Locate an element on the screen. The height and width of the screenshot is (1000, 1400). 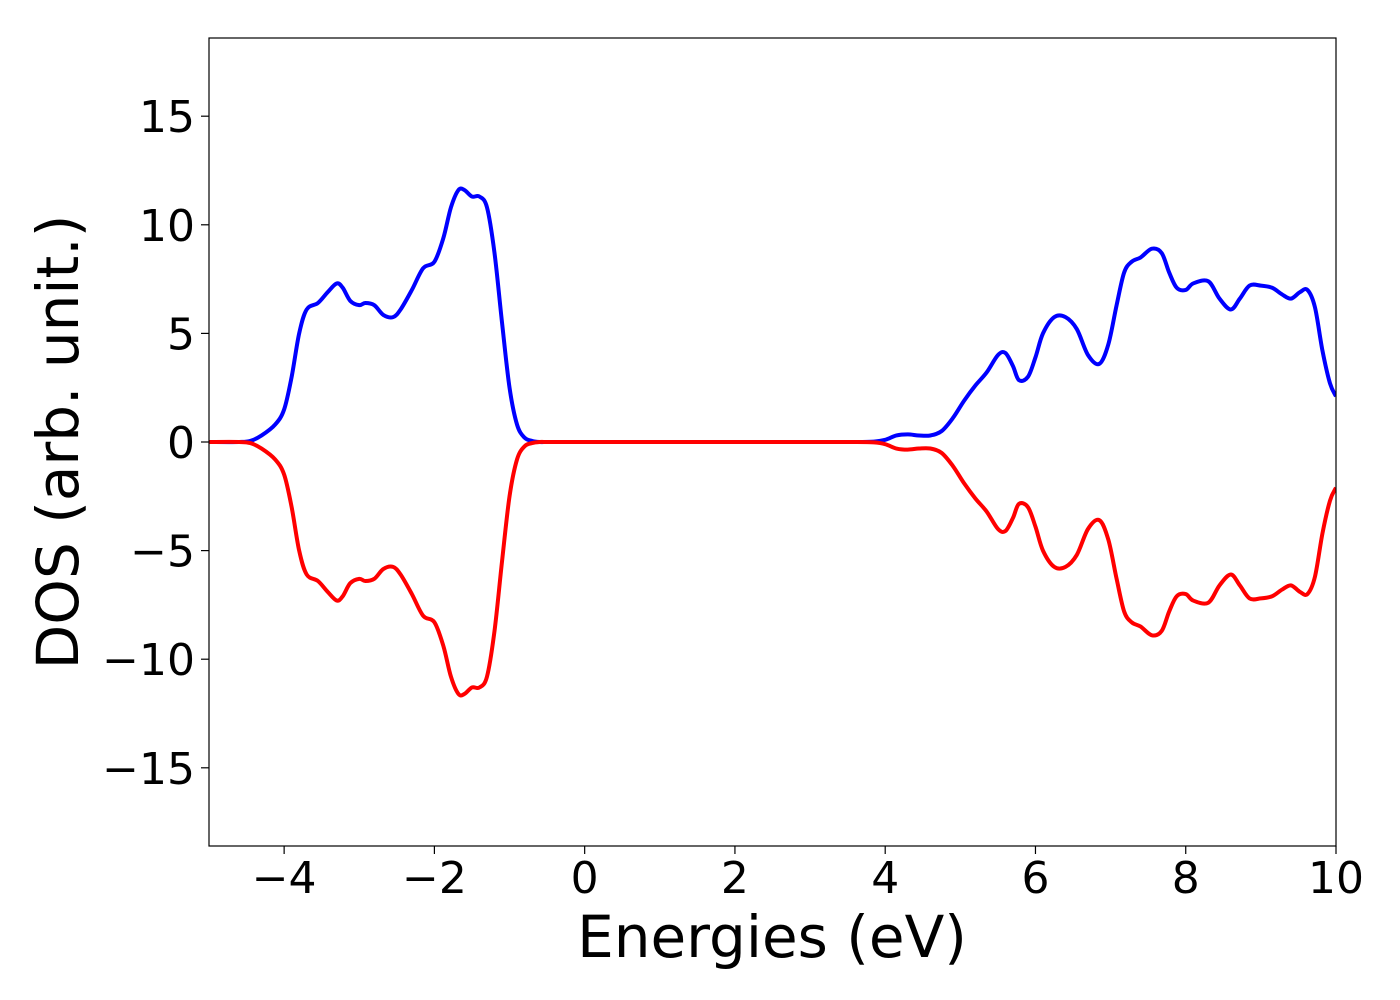
y-tick-label: 0 is located at coordinates (181, 443).